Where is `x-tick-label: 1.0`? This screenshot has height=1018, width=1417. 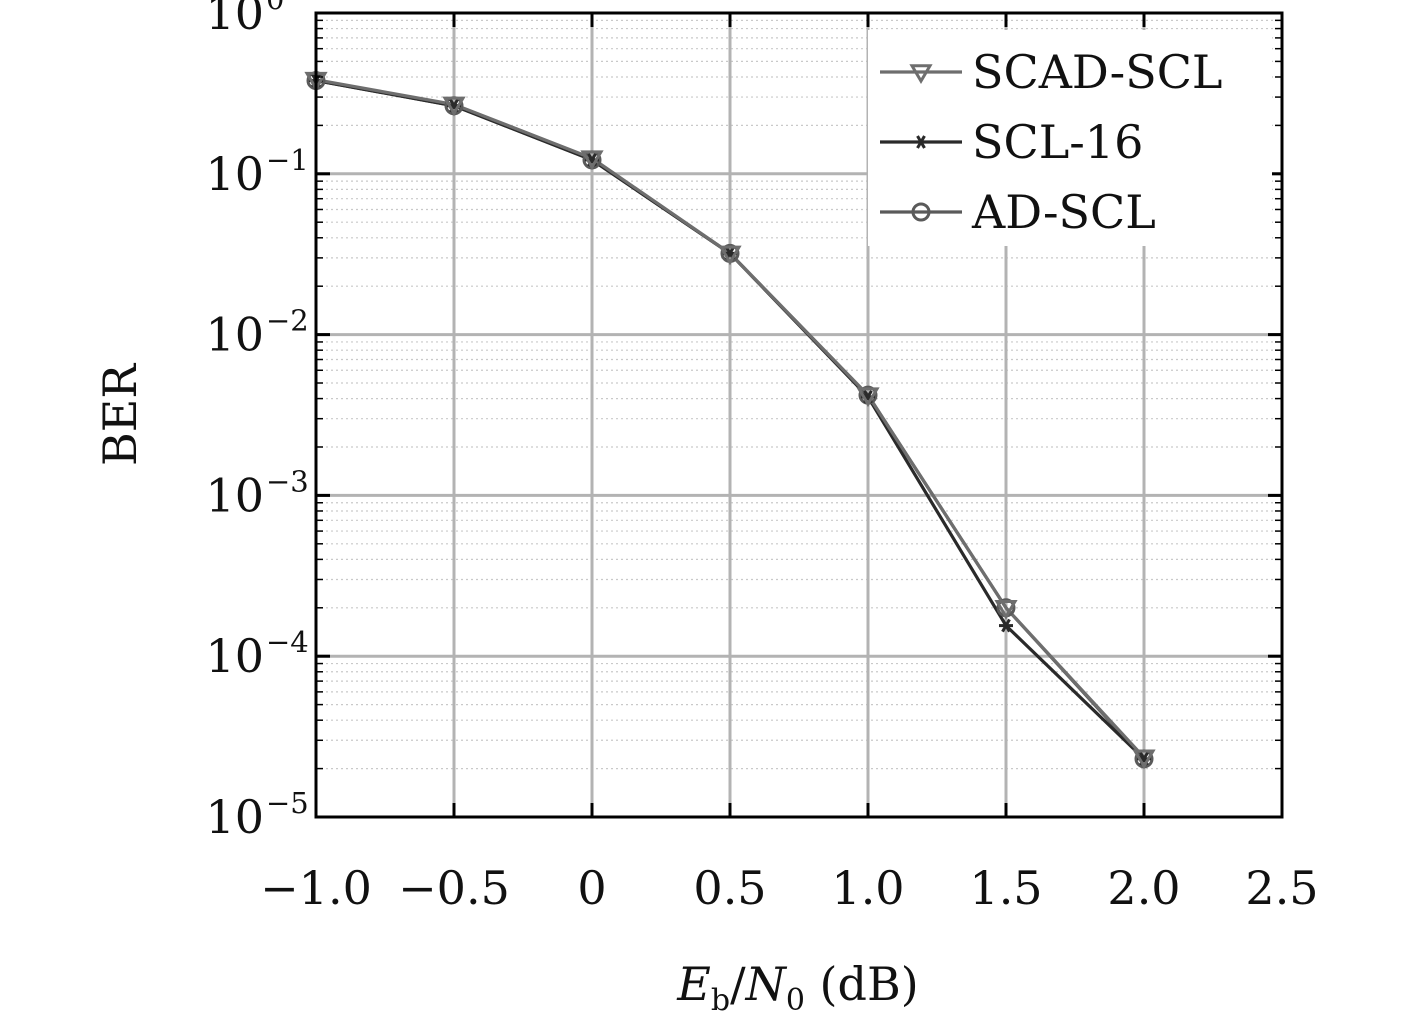
x-tick-label: 1.0 is located at coordinates (867, 888).